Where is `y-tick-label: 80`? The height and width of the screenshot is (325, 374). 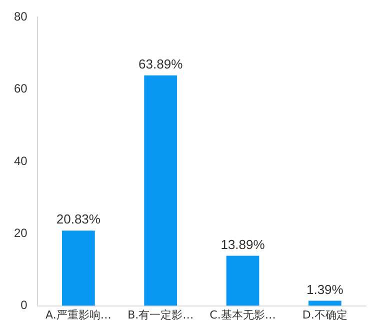 y-tick-label: 80 is located at coordinates (21, 17).